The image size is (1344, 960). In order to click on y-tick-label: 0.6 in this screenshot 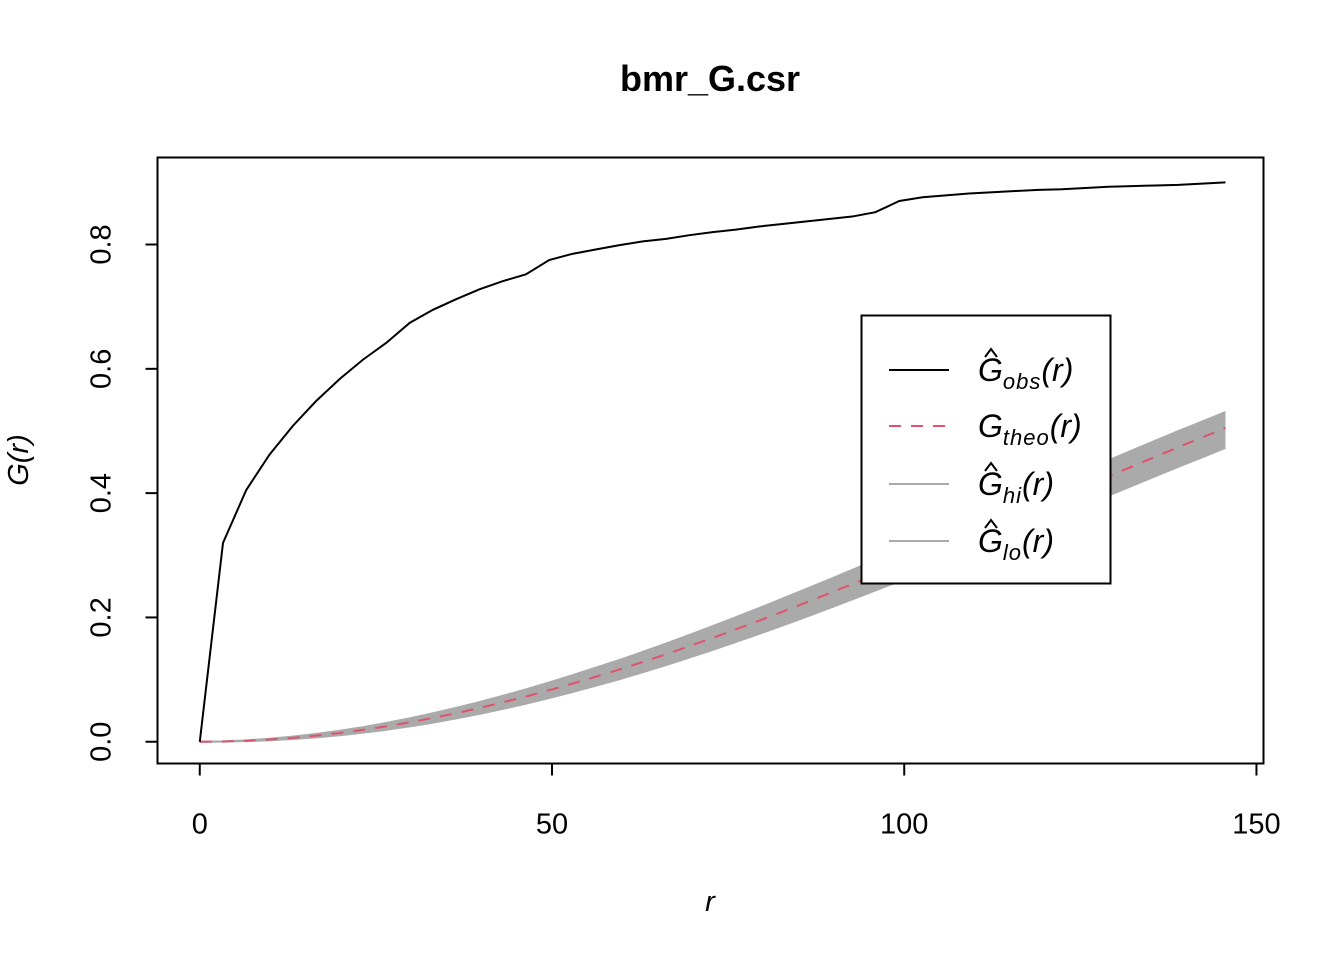, I will do `click(102, 369)`.